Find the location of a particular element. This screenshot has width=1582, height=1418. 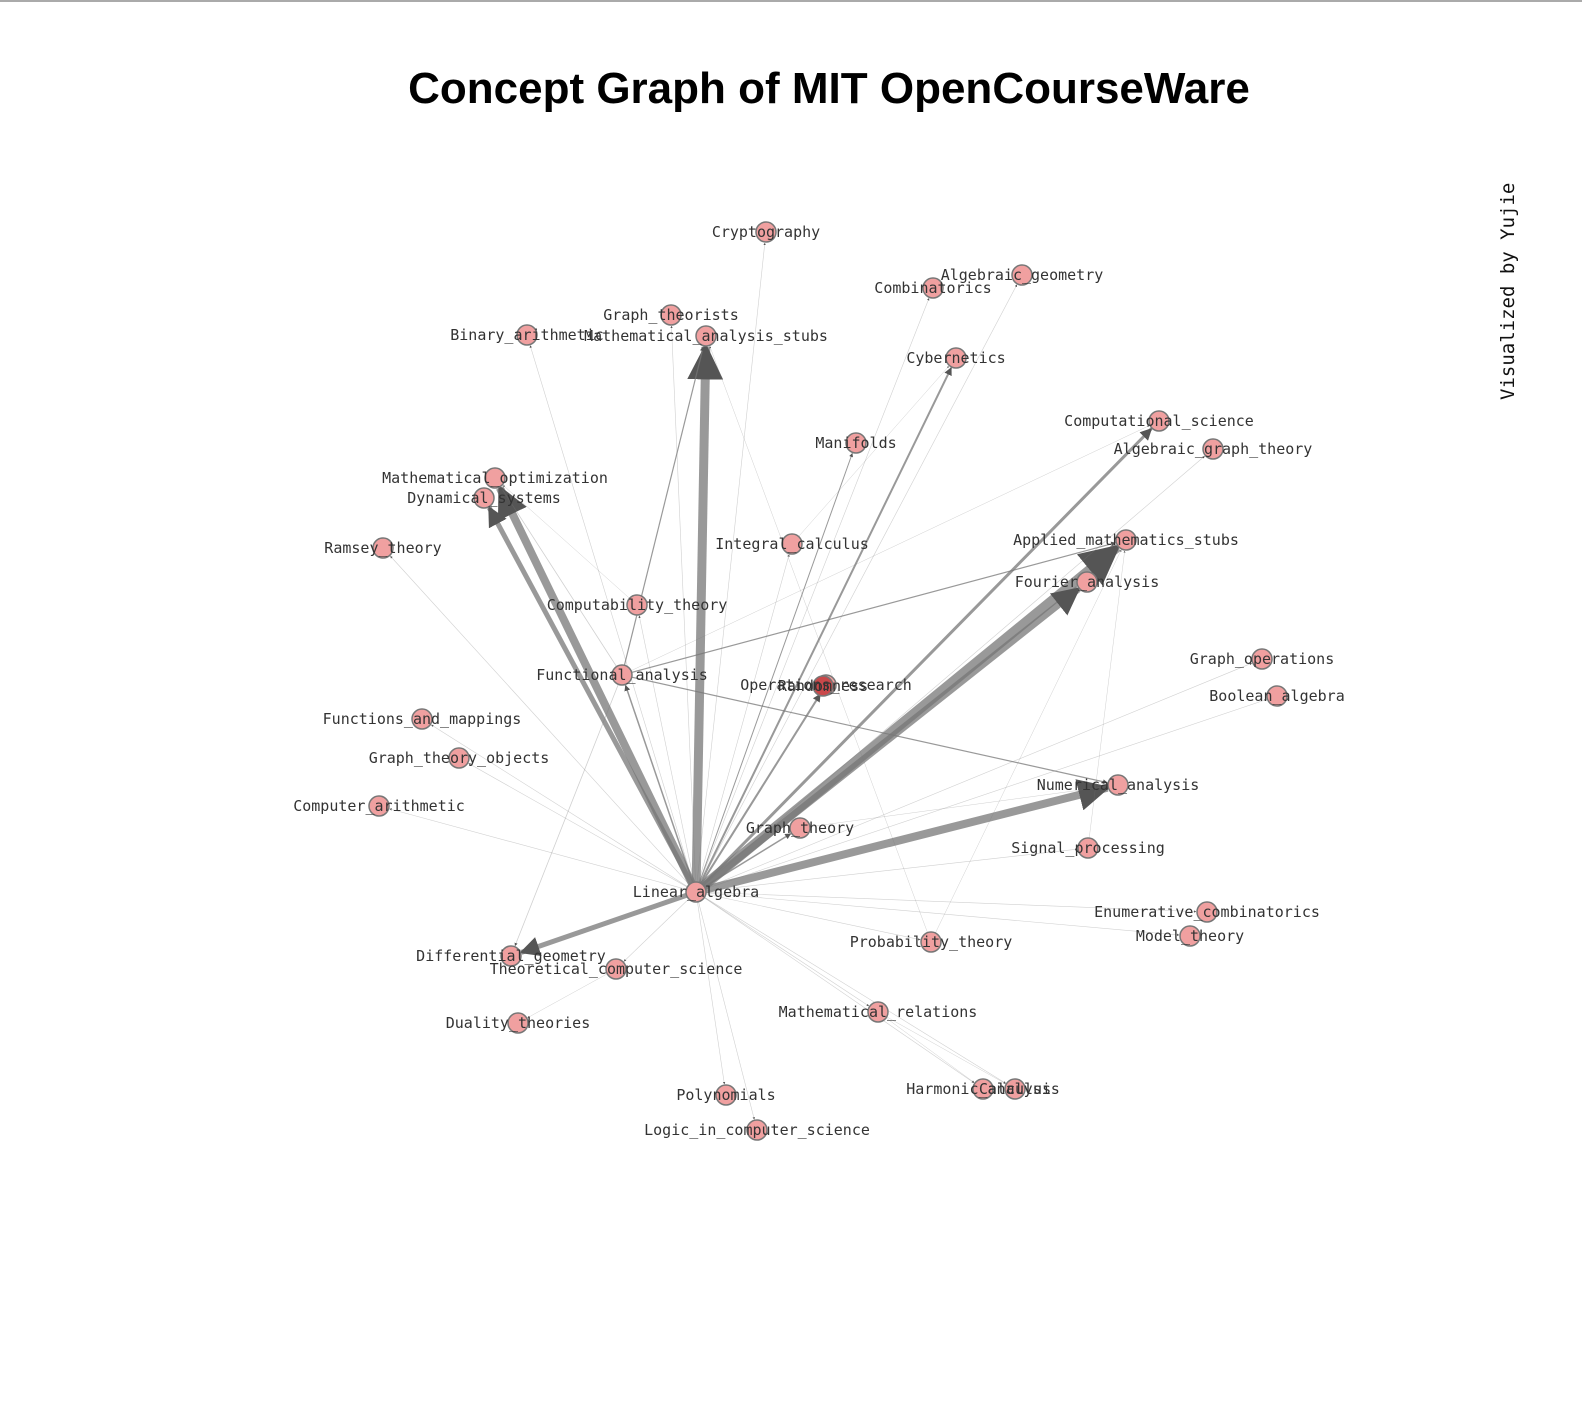

edge-Linear_algebra-to-Mathematical_optimization is located at coordinates (598, 689).